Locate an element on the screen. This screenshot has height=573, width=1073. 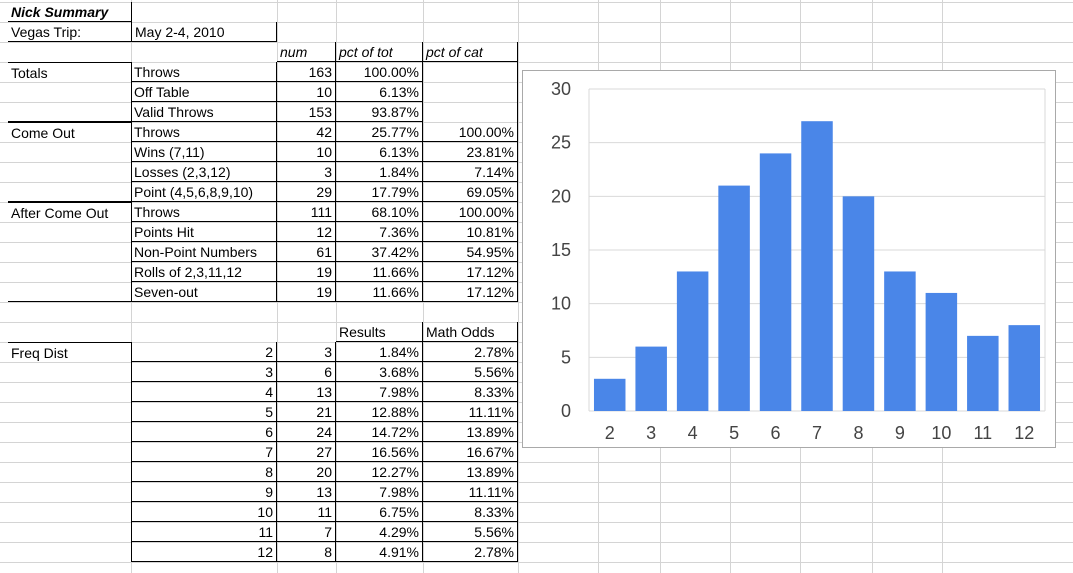
freq-roll: 6 is located at coordinates (204, 432).